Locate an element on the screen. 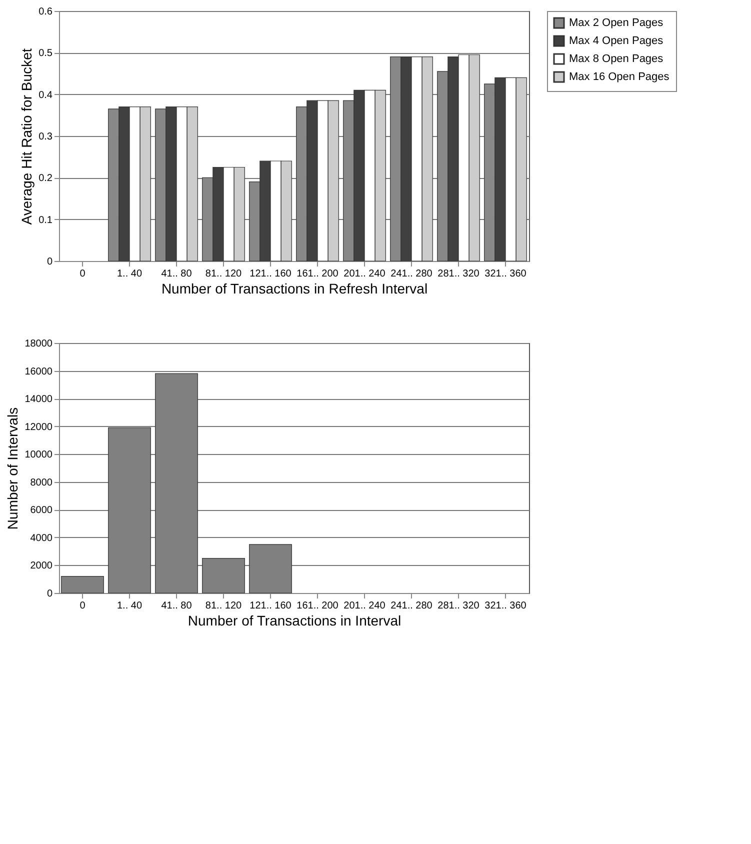 The width and height of the screenshot is (751, 844). y-tick-label: 6000 is located at coordinates (41, 510).